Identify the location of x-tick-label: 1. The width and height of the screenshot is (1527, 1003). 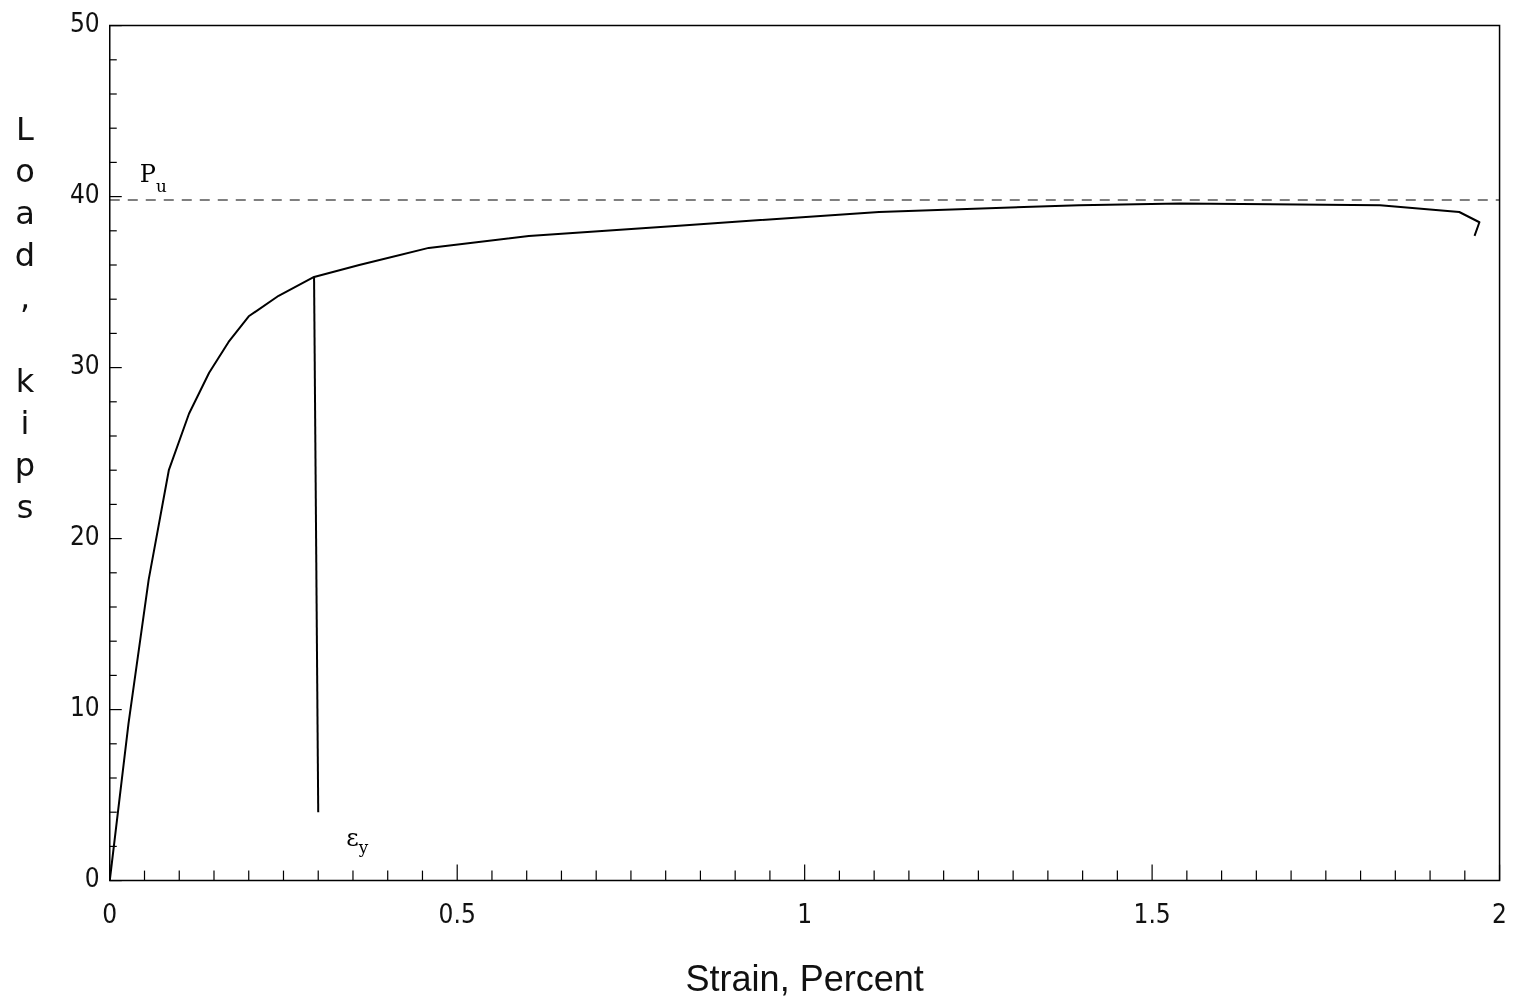
(805, 913).